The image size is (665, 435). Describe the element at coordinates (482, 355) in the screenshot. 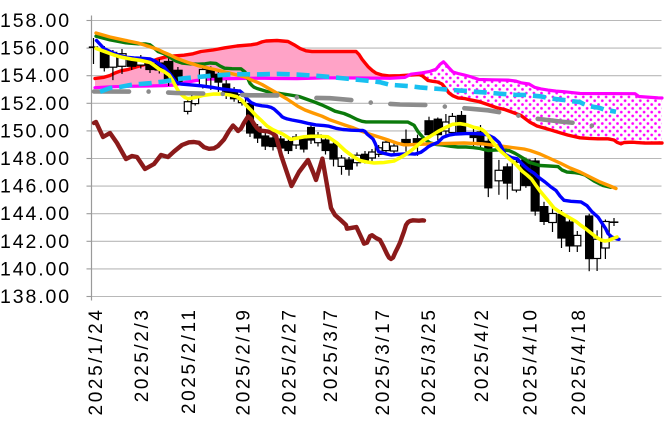

I see `svg-text: 2025/4/2` at that location.